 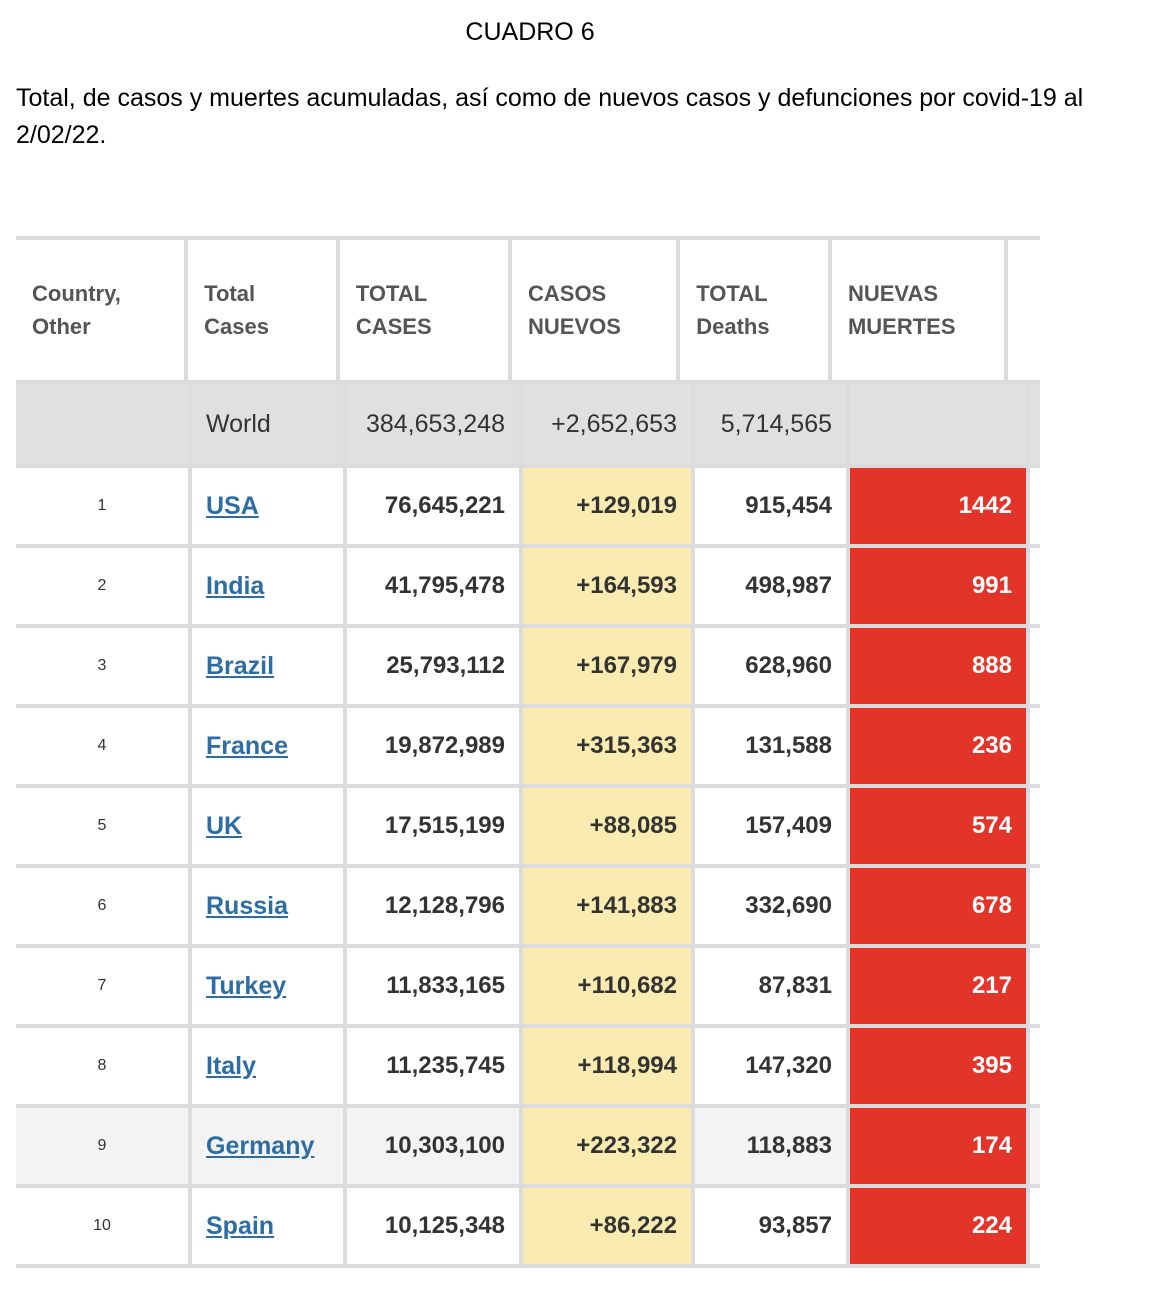 What do you see at coordinates (232, 505) in the screenshot?
I see `country-link: USA` at bounding box center [232, 505].